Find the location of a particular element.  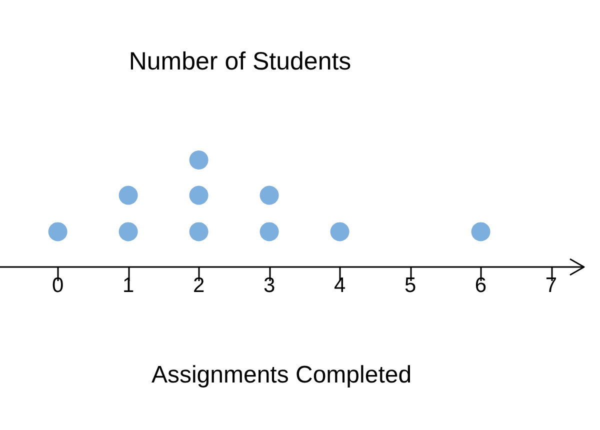

x-tick-label: 2 is located at coordinates (198, 285).